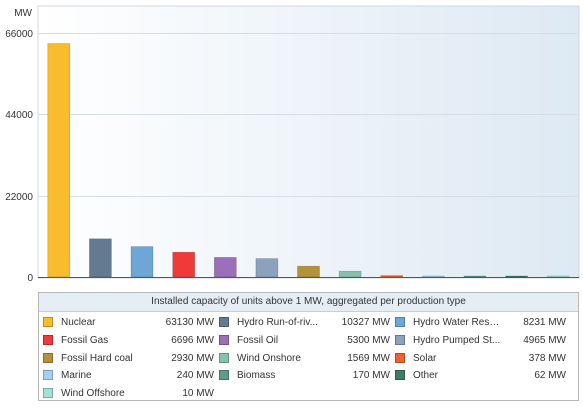  What do you see at coordinates (19, 197) in the screenshot?
I see `y-tick-label: 22000` at bounding box center [19, 197].